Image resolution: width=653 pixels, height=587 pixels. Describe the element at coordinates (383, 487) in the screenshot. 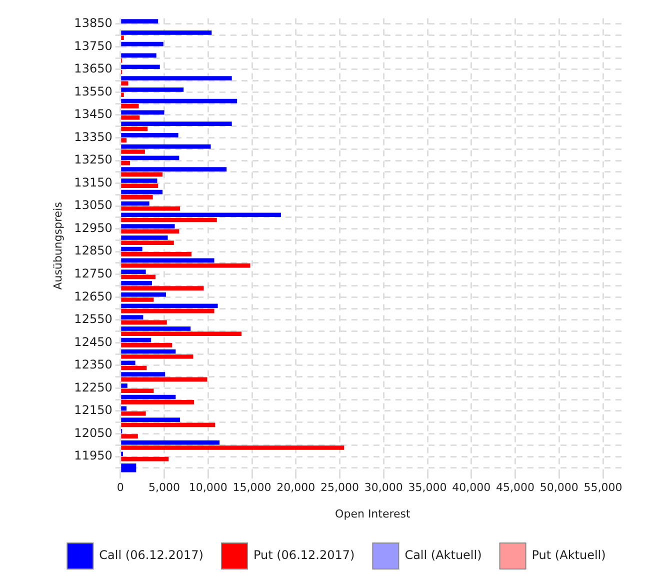

I see `x-tick-label: 30,000` at that location.